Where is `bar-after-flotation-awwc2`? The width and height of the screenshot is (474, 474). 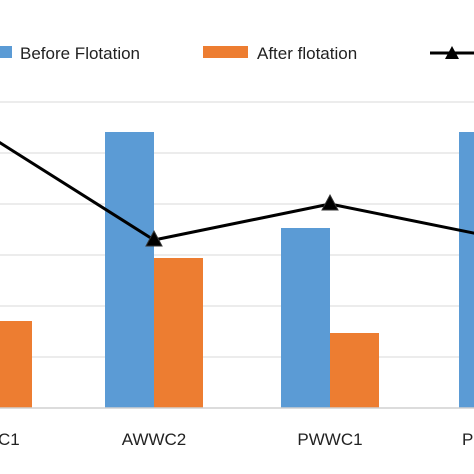
bar-after-flotation-awwc2 is located at coordinates (178, 333).